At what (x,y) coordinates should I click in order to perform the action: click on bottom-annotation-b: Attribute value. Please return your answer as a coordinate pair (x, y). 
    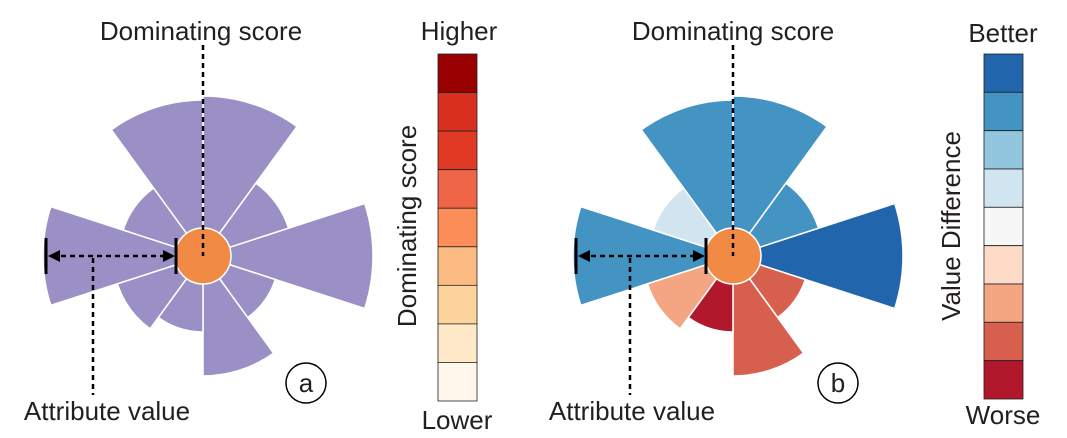
    Looking at the image, I should click on (632, 411).